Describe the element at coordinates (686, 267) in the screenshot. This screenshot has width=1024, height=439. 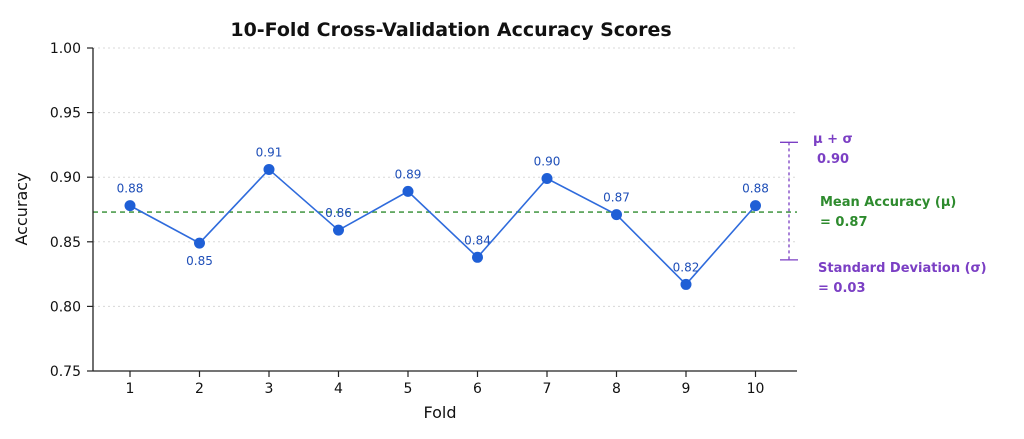
I see `data-label: 0.82` at that location.